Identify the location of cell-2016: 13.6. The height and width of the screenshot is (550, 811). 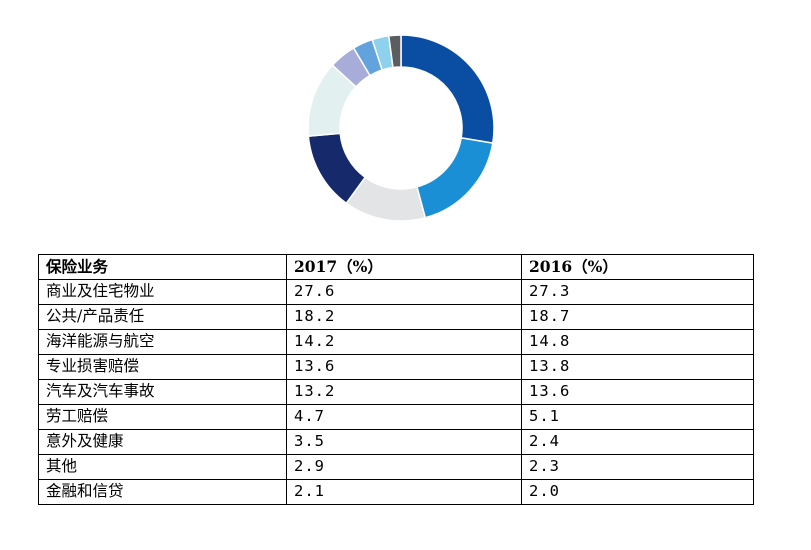
(637, 392).